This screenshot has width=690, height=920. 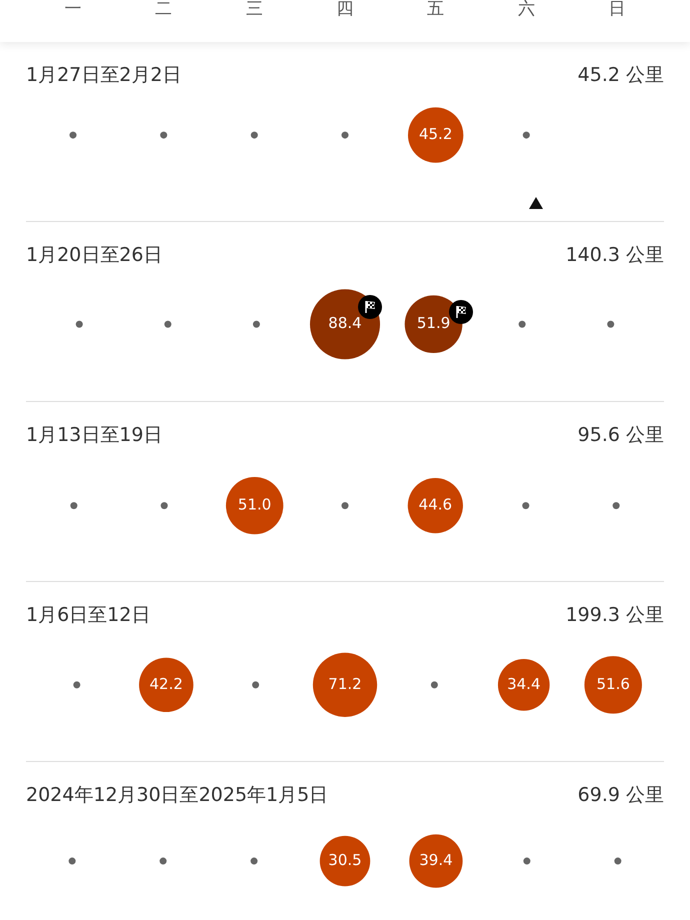 I want to click on text: 95.6 公里, so click(x=621, y=435).